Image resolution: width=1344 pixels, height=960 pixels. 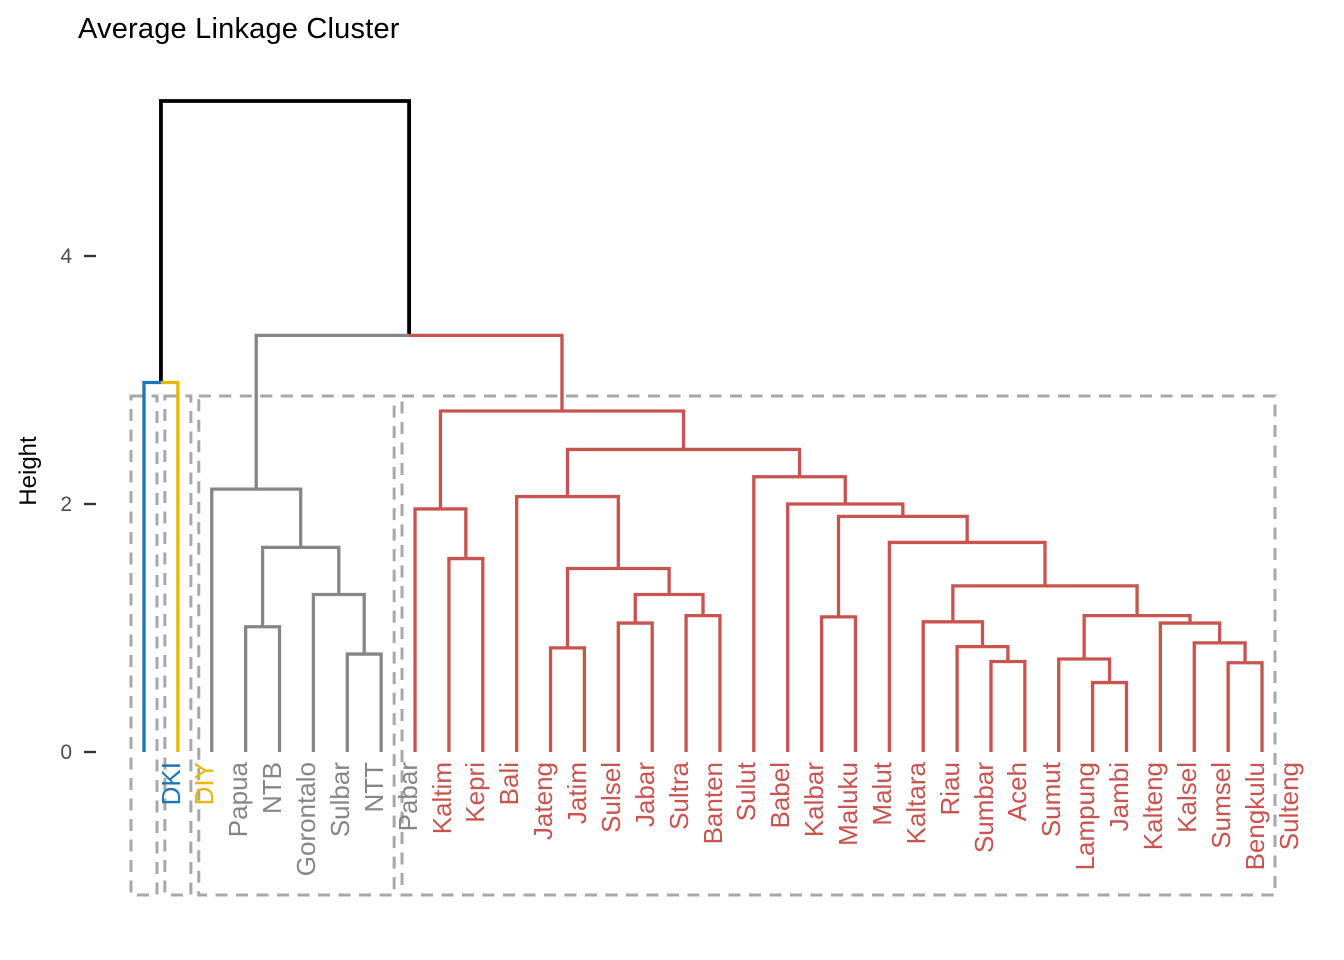 What do you see at coordinates (509, 784) in the screenshot?
I see `leaf-label-Bali: Bali` at bounding box center [509, 784].